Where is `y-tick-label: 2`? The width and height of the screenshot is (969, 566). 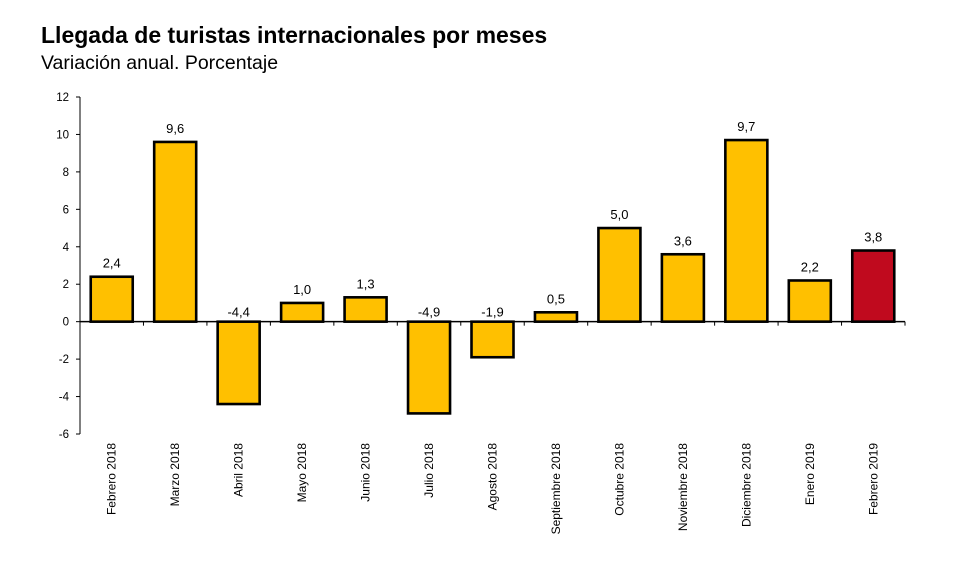
y-tick-label: 2 is located at coordinates (66, 285).